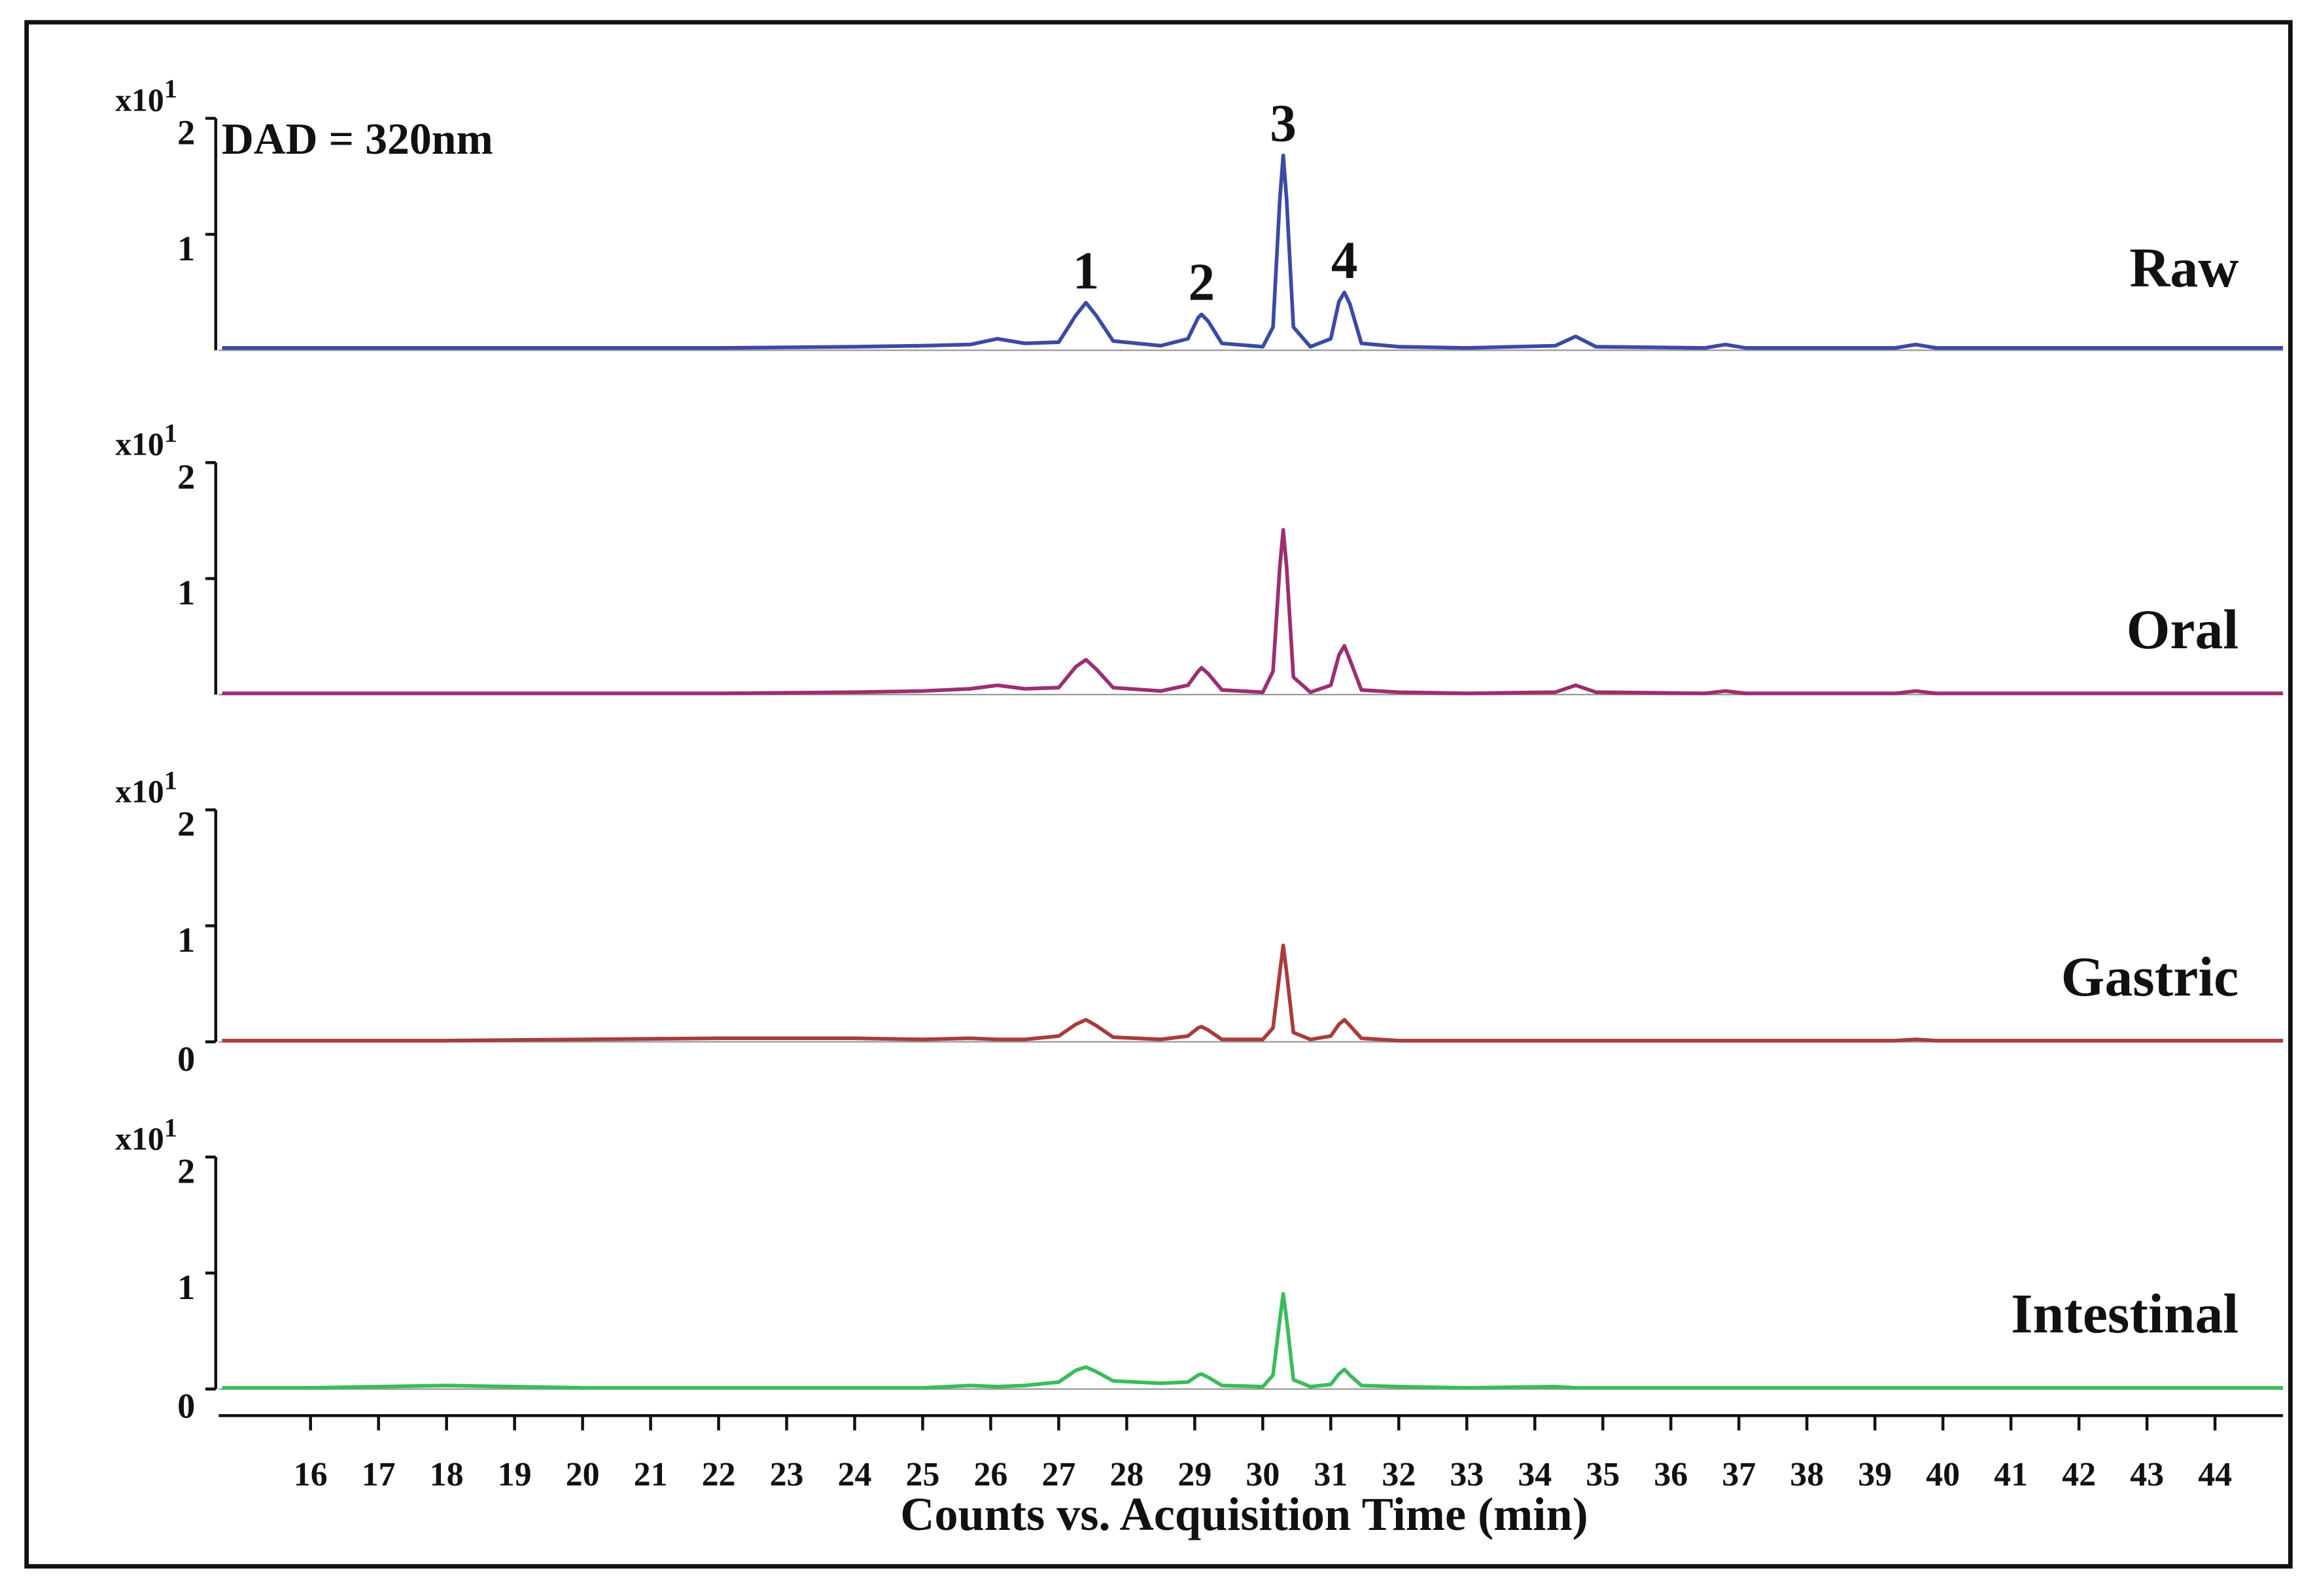 The image size is (2317, 1596). What do you see at coordinates (2011, 1474) in the screenshot?
I see `x-tick-label: 41` at bounding box center [2011, 1474].